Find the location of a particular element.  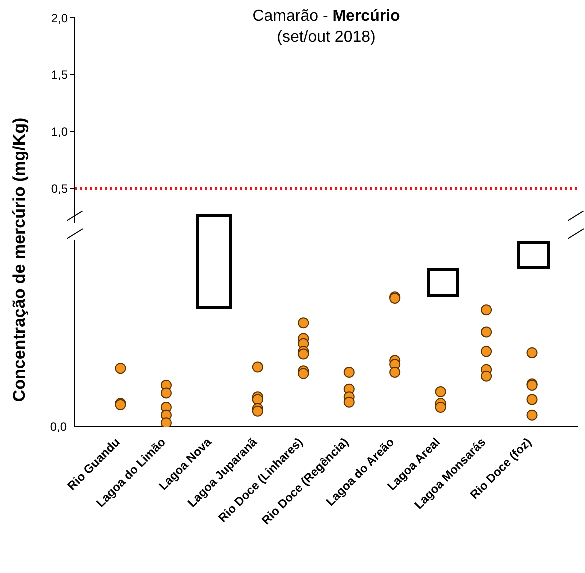

y-tick-label: 1,0 is located at coordinates (59, 132).